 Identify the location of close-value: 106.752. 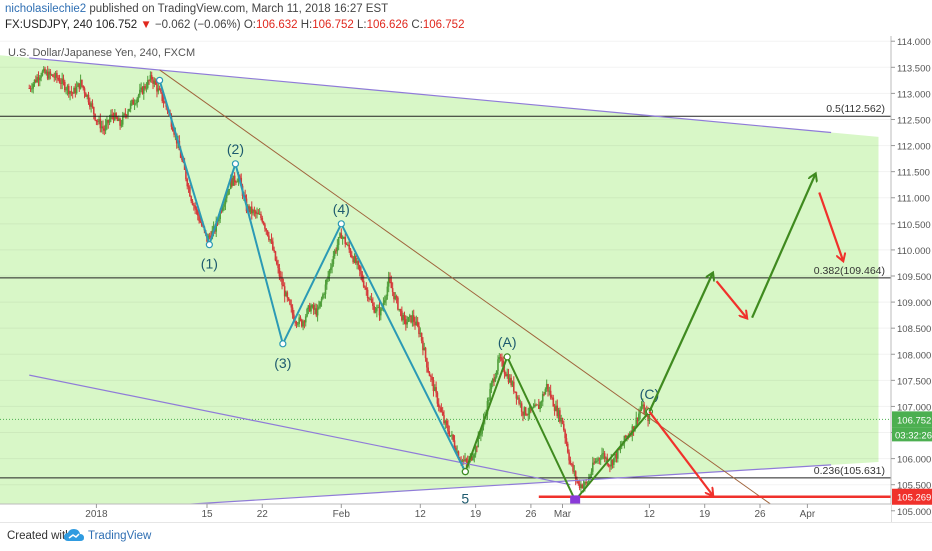
(443, 25).